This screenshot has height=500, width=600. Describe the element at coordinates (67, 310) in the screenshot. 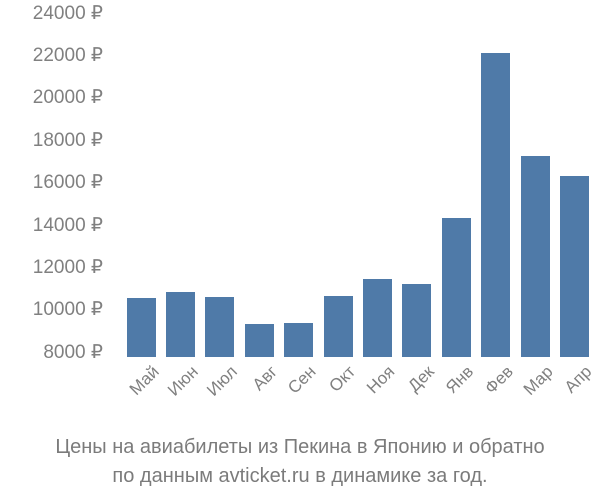

I see `y-axis-tick-label: 10000 ₽` at that location.